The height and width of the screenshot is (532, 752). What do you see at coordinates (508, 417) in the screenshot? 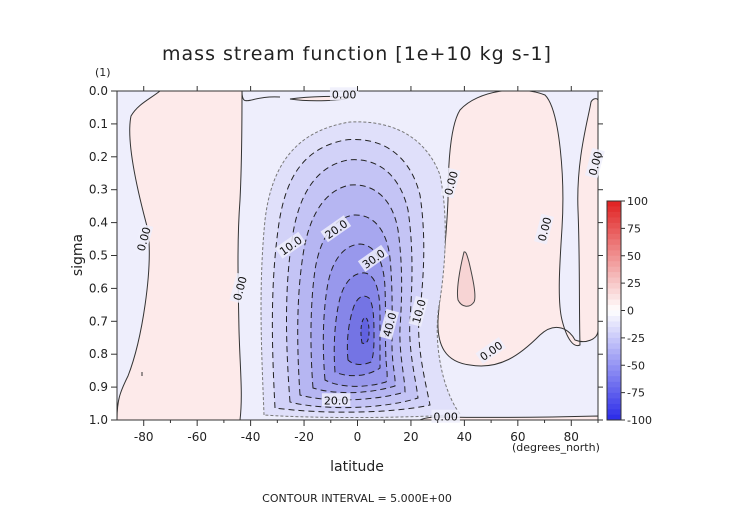
I see `positive-strip-bottom` at bounding box center [508, 417].